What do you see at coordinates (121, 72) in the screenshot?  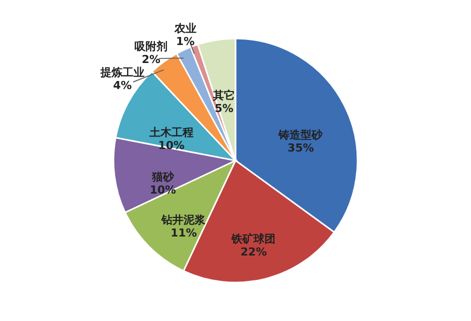 I see `slice-label: 提炼工业` at bounding box center [121, 72].